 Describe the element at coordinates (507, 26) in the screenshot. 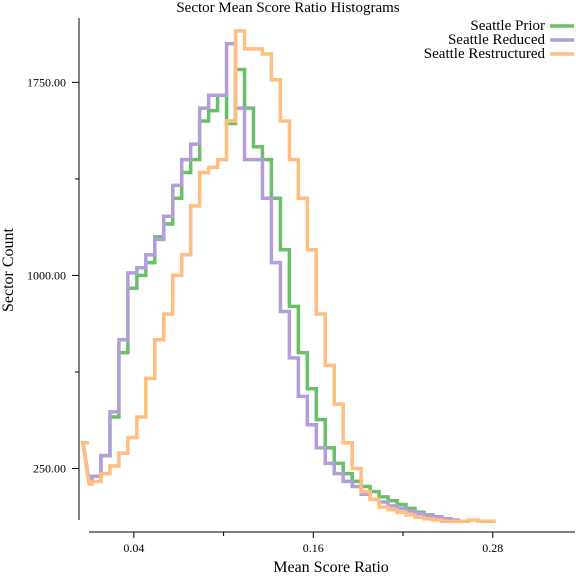

I see `legend-label-0: Seattle Prior` at that location.